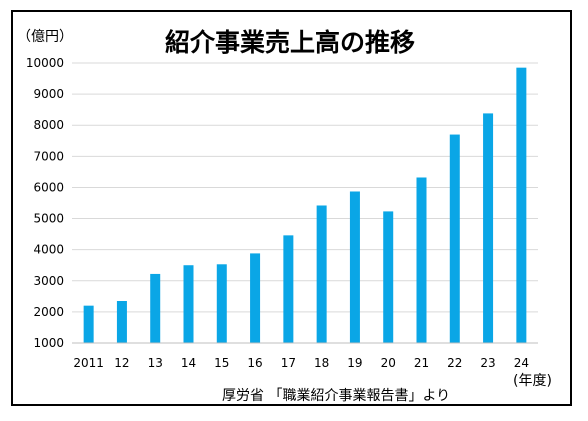 This screenshot has height=421, width=588. Describe the element at coordinates (48, 312) in the screenshot. I see `y-tick-label: 2000` at that location.